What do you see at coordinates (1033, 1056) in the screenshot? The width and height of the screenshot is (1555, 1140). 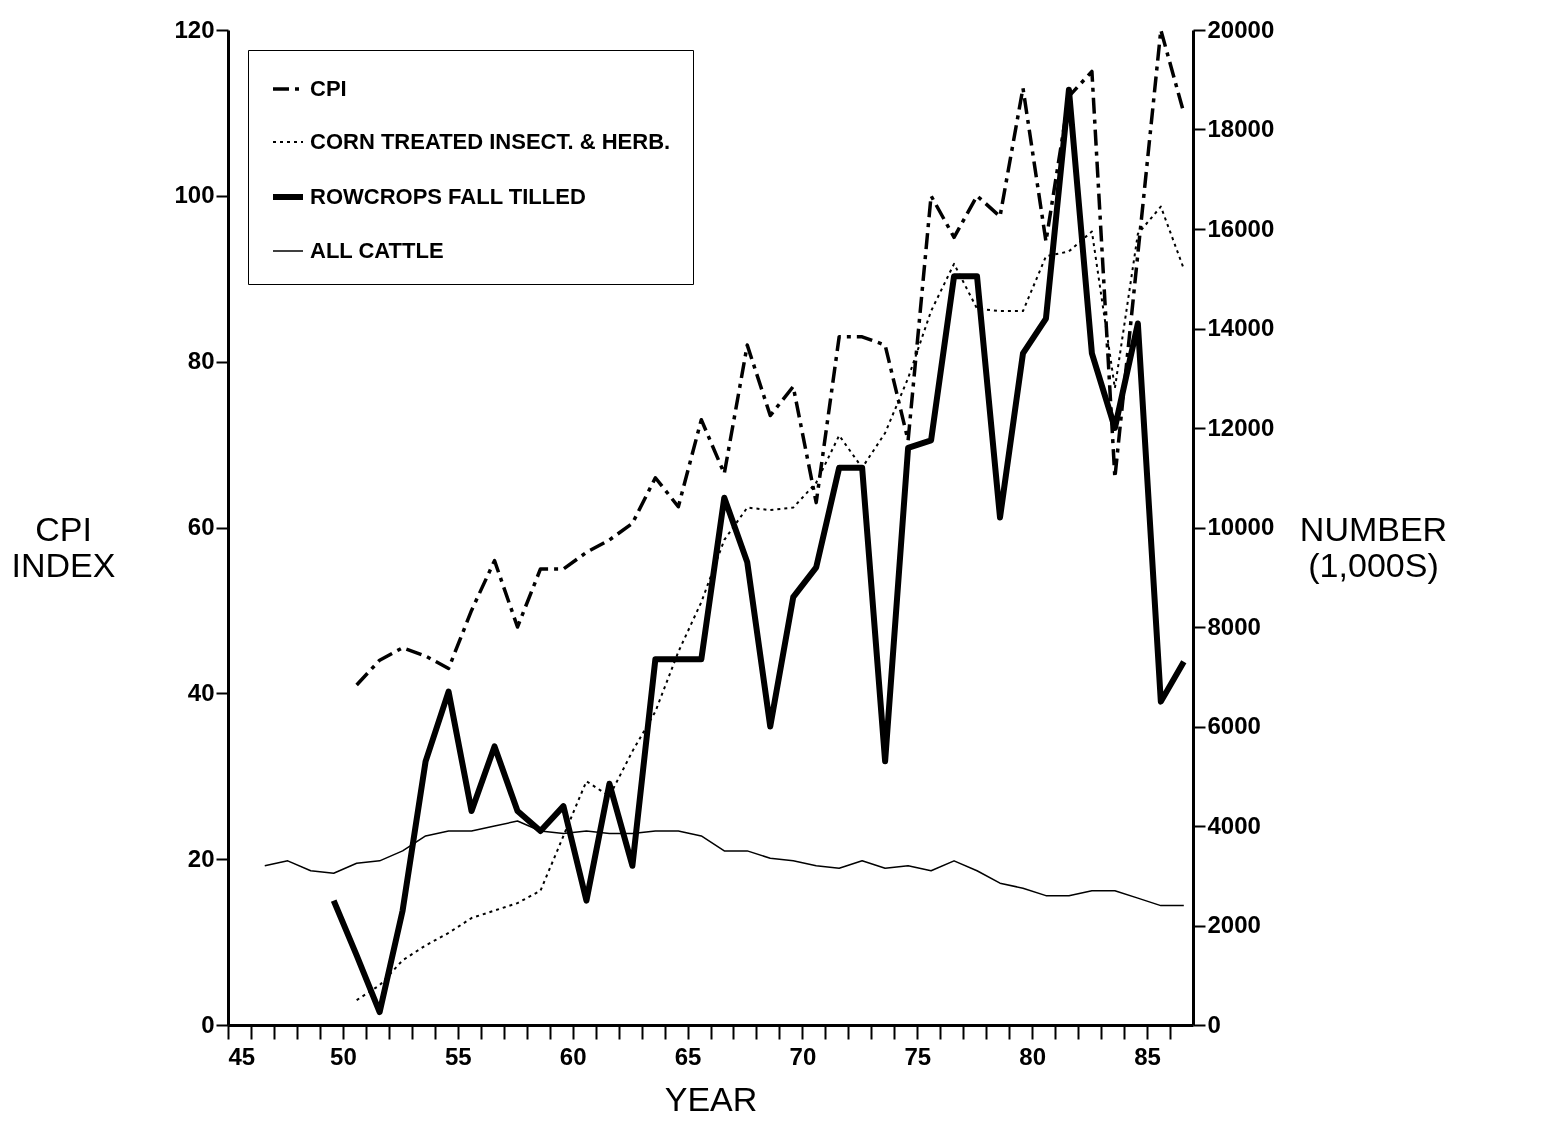 I see `x-tick-label: 80` at bounding box center [1033, 1056].